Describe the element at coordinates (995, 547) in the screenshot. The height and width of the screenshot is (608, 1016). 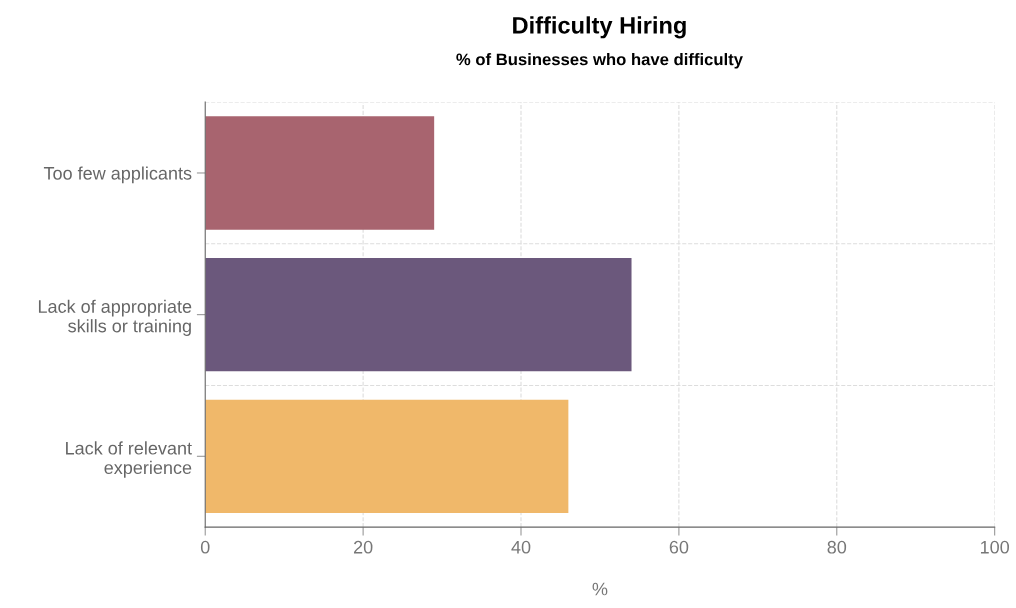
I see `x-tick-label: 100` at that location.